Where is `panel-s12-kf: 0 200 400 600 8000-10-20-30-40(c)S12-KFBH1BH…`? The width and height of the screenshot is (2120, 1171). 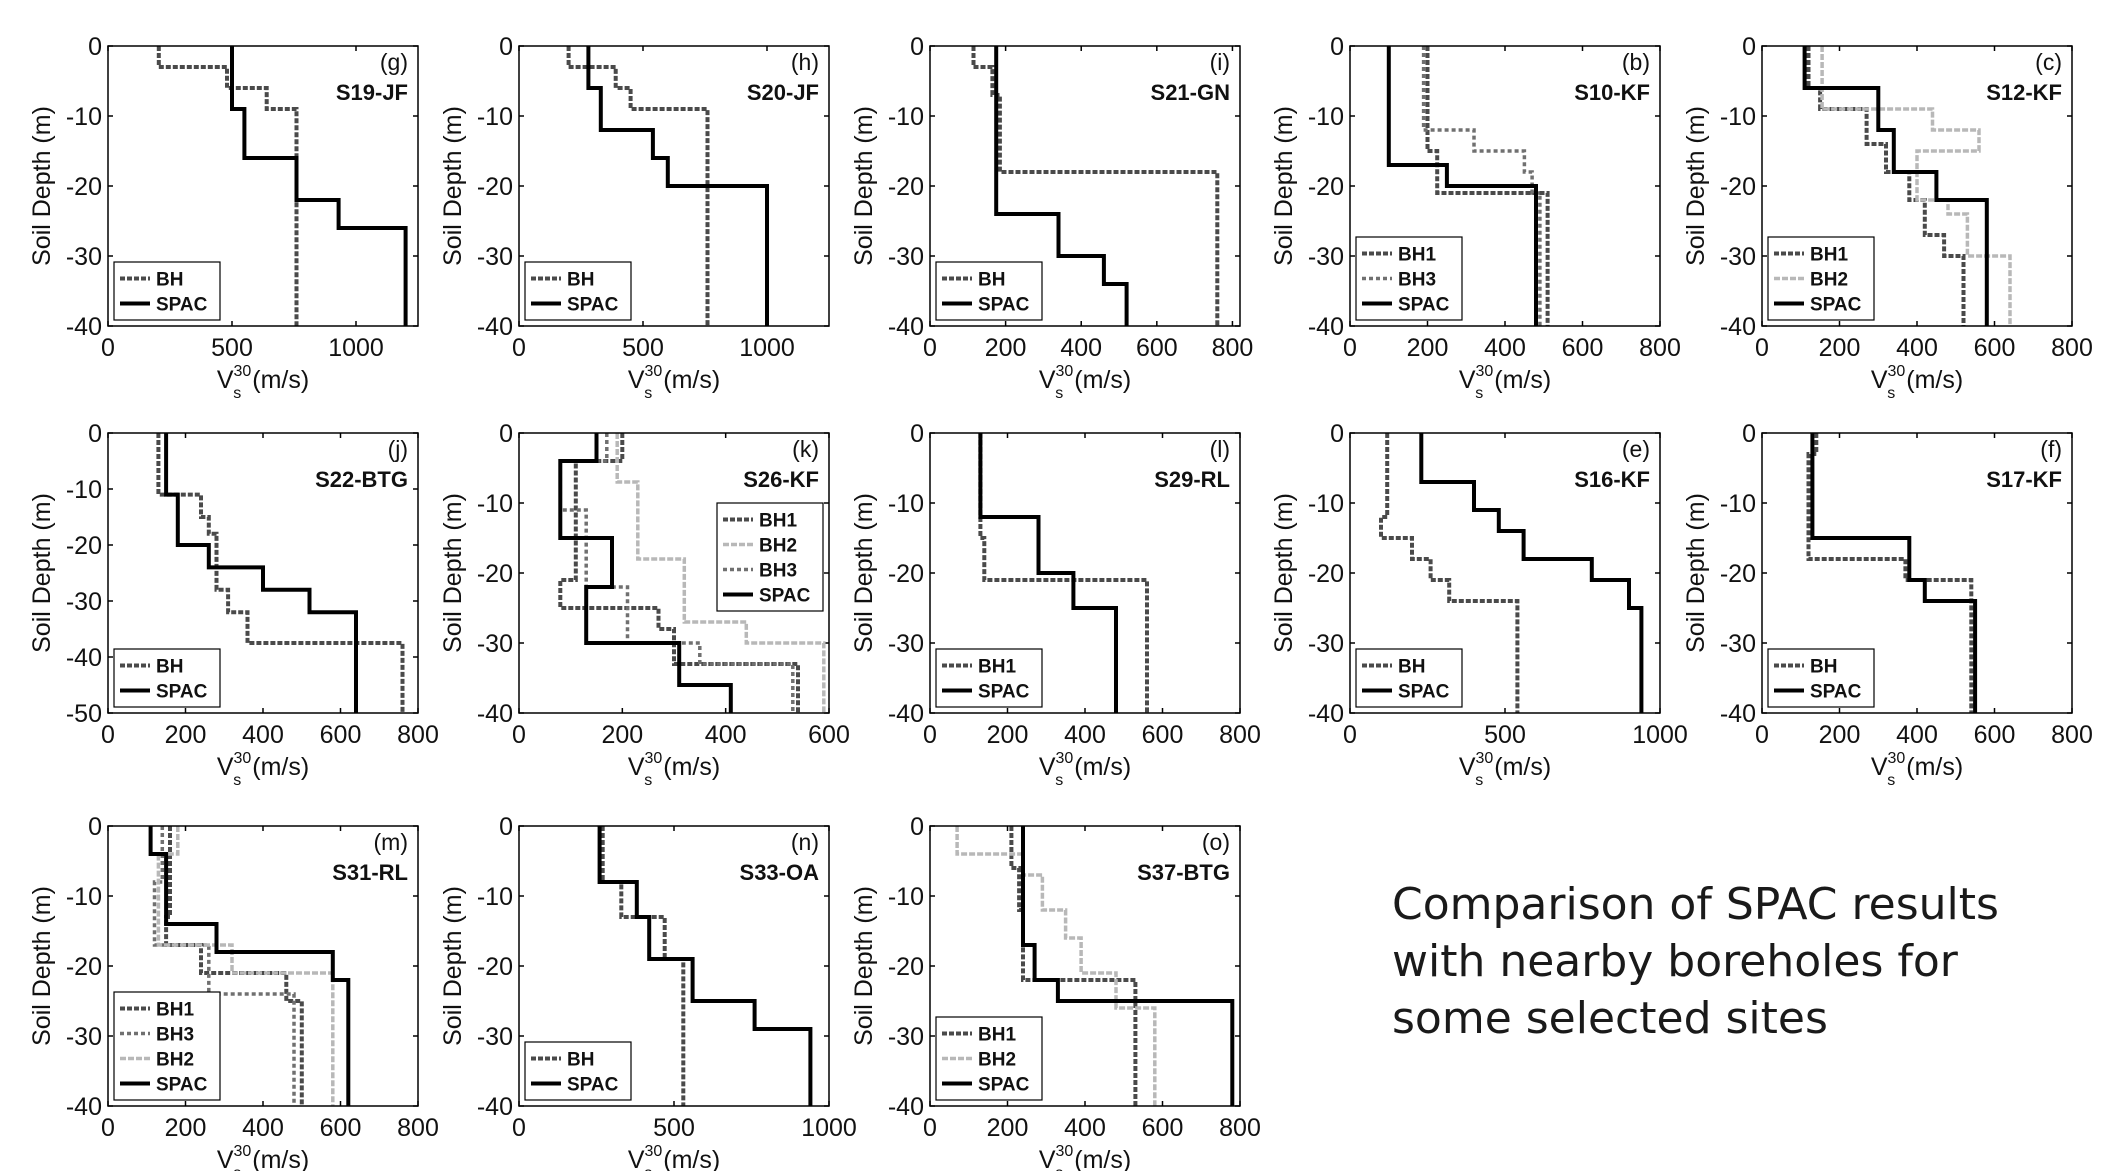
panel-s12-kf: 0 200 400 600 8000-10-20-30-40(c)S12-KFBH1BH… is located at coordinates (1887, 217).